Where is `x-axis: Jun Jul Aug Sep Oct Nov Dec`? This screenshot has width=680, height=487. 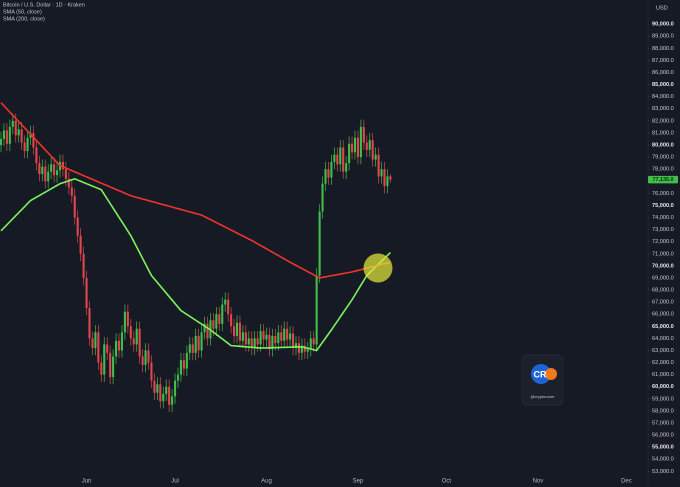
x-axis: Jun Jul Aug Sep Oct Nov Dec is located at coordinates (357, 482).